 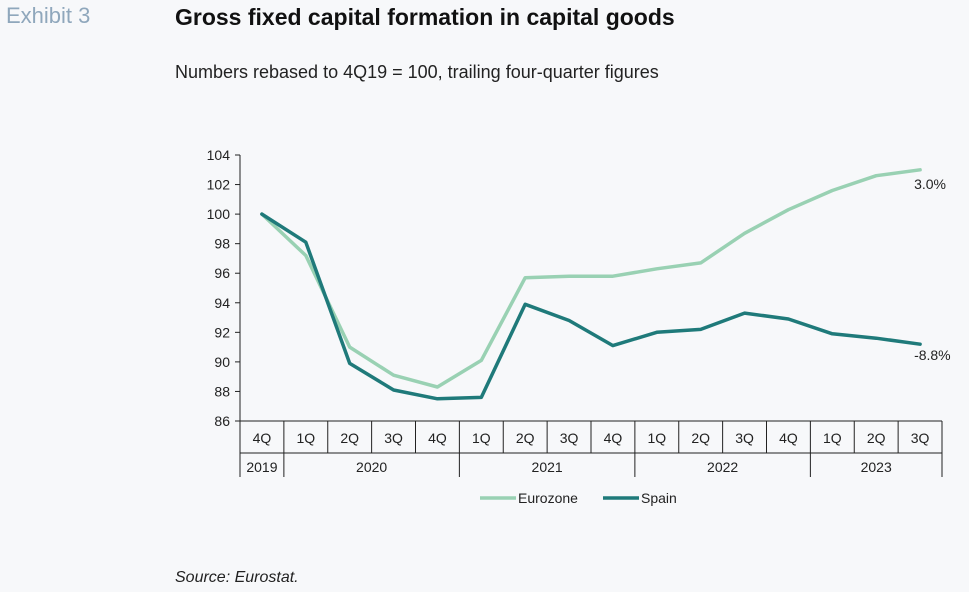 What do you see at coordinates (547, 467) in the screenshot?
I see `year-label: 2021` at bounding box center [547, 467].